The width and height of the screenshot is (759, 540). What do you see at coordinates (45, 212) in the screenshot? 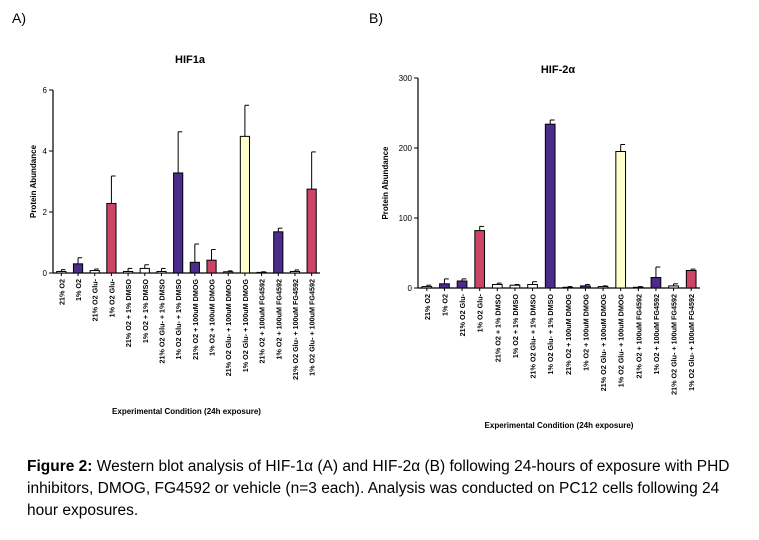
I see `y-tick-label: 2` at bounding box center [45, 212].